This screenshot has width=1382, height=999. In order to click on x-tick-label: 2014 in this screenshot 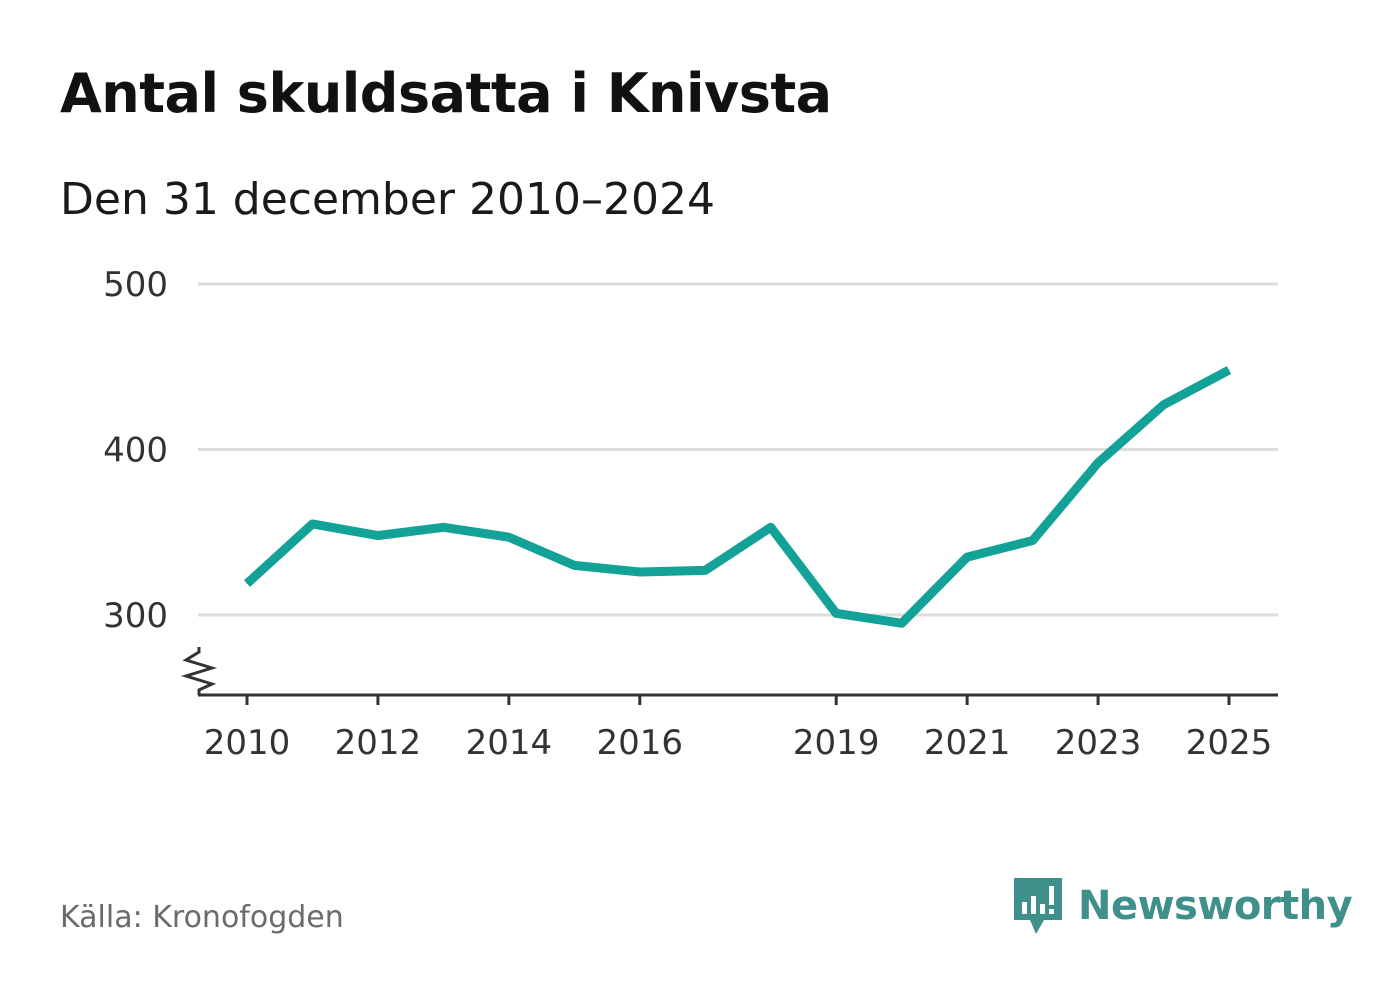, I will do `click(509, 743)`.